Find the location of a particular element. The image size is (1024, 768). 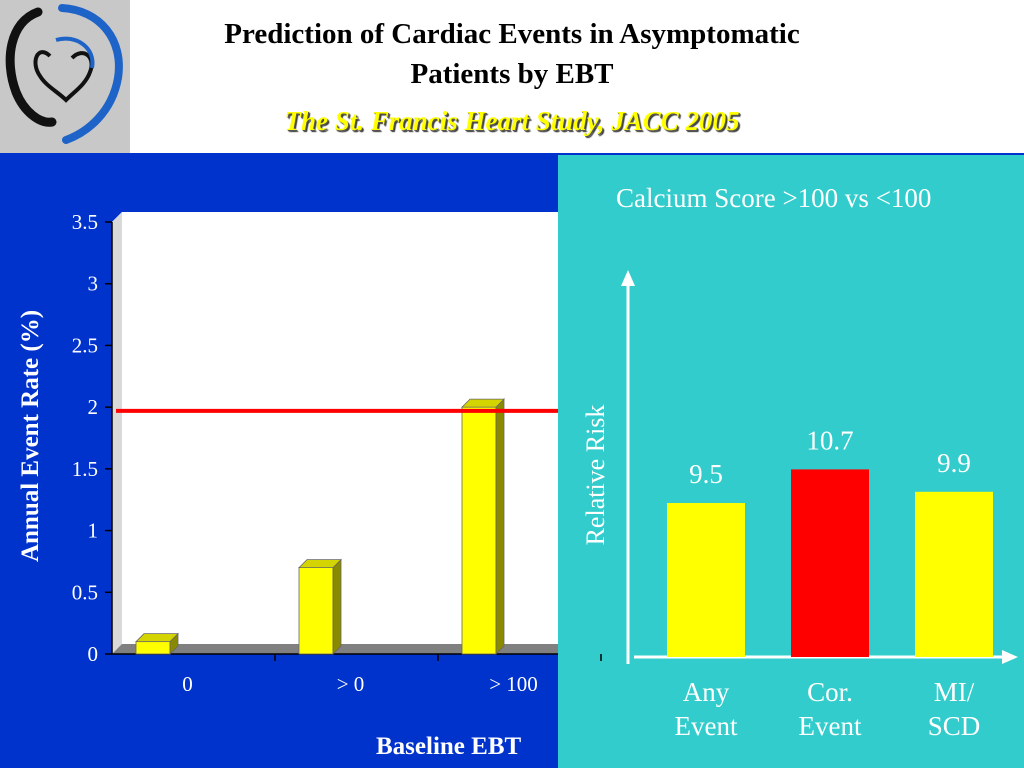

category-label: SCD is located at coordinates (954, 726).